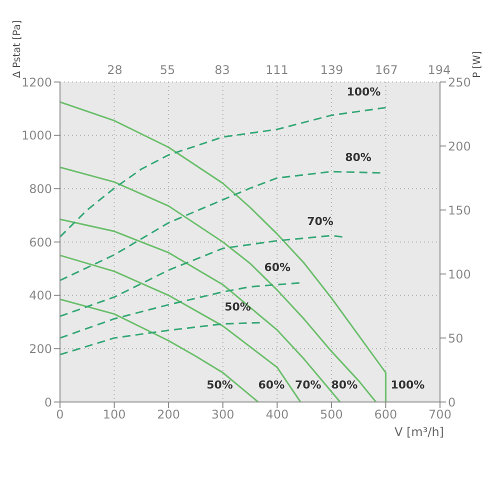 This screenshot has width=500, height=500. Describe the element at coordinates (40, 189) in the screenshot. I see `y-tick-label: 800` at that location.